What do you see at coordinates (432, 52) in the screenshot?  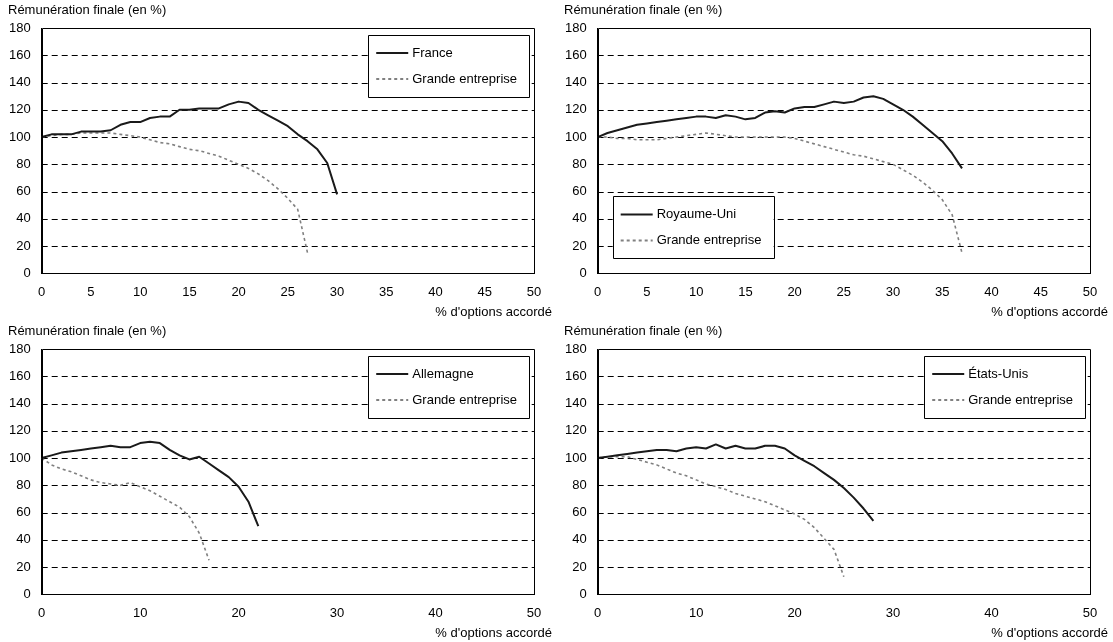 I see `legend-label: France` at bounding box center [432, 52].